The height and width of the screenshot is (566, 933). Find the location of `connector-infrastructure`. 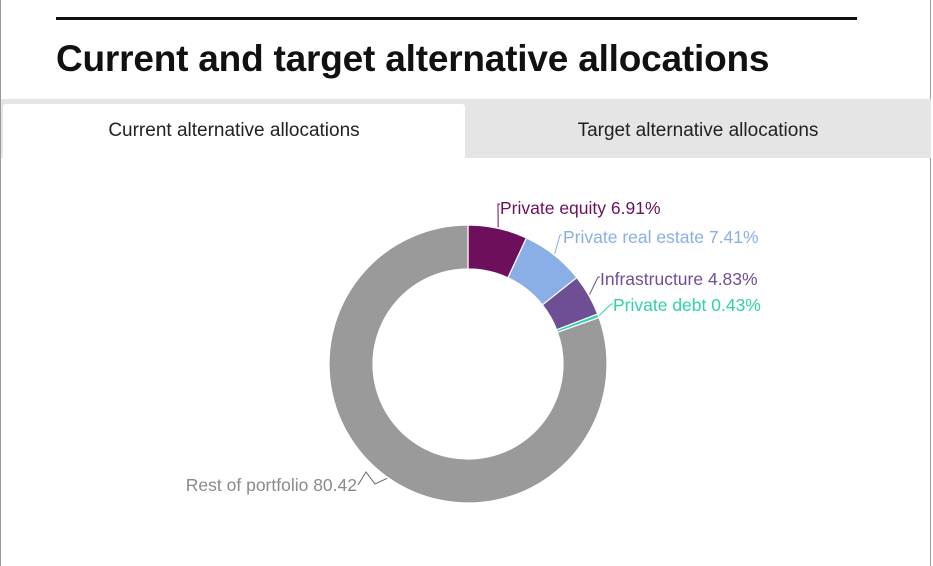

connector-infrastructure is located at coordinates (594, 285).